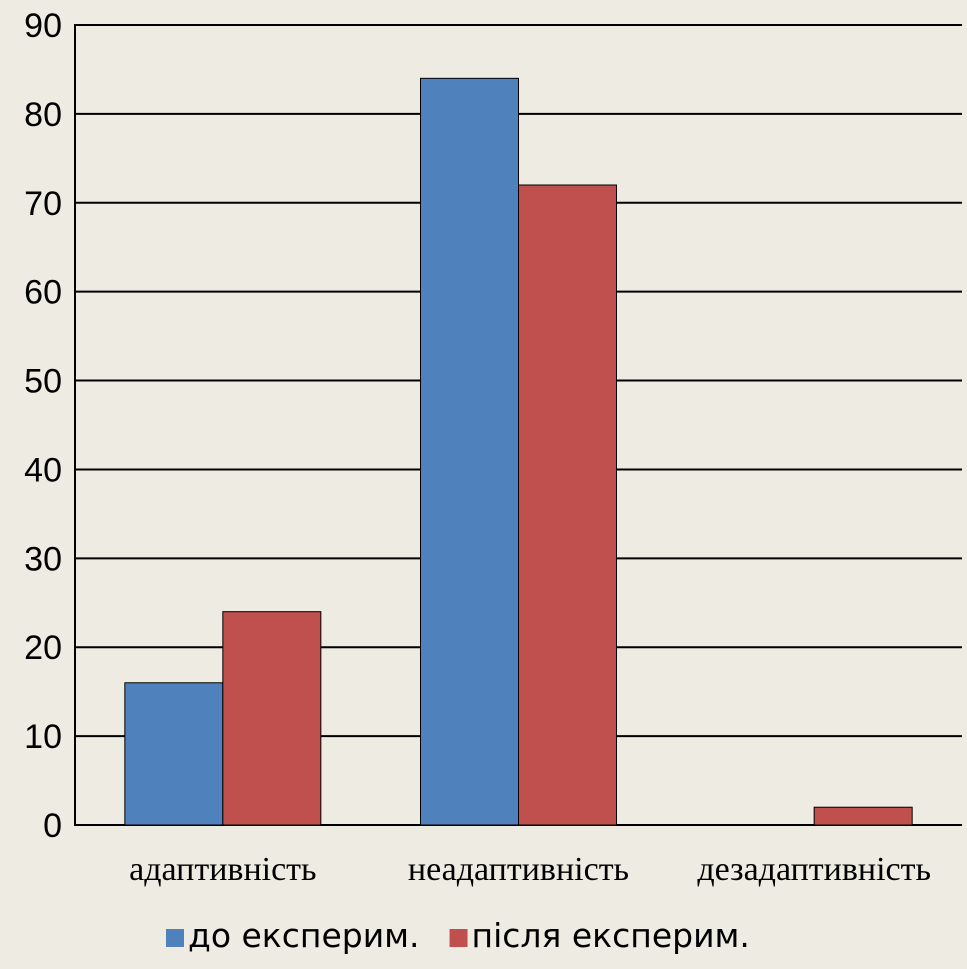  I want to click on y-tick-label: 50, so click(43, 382).